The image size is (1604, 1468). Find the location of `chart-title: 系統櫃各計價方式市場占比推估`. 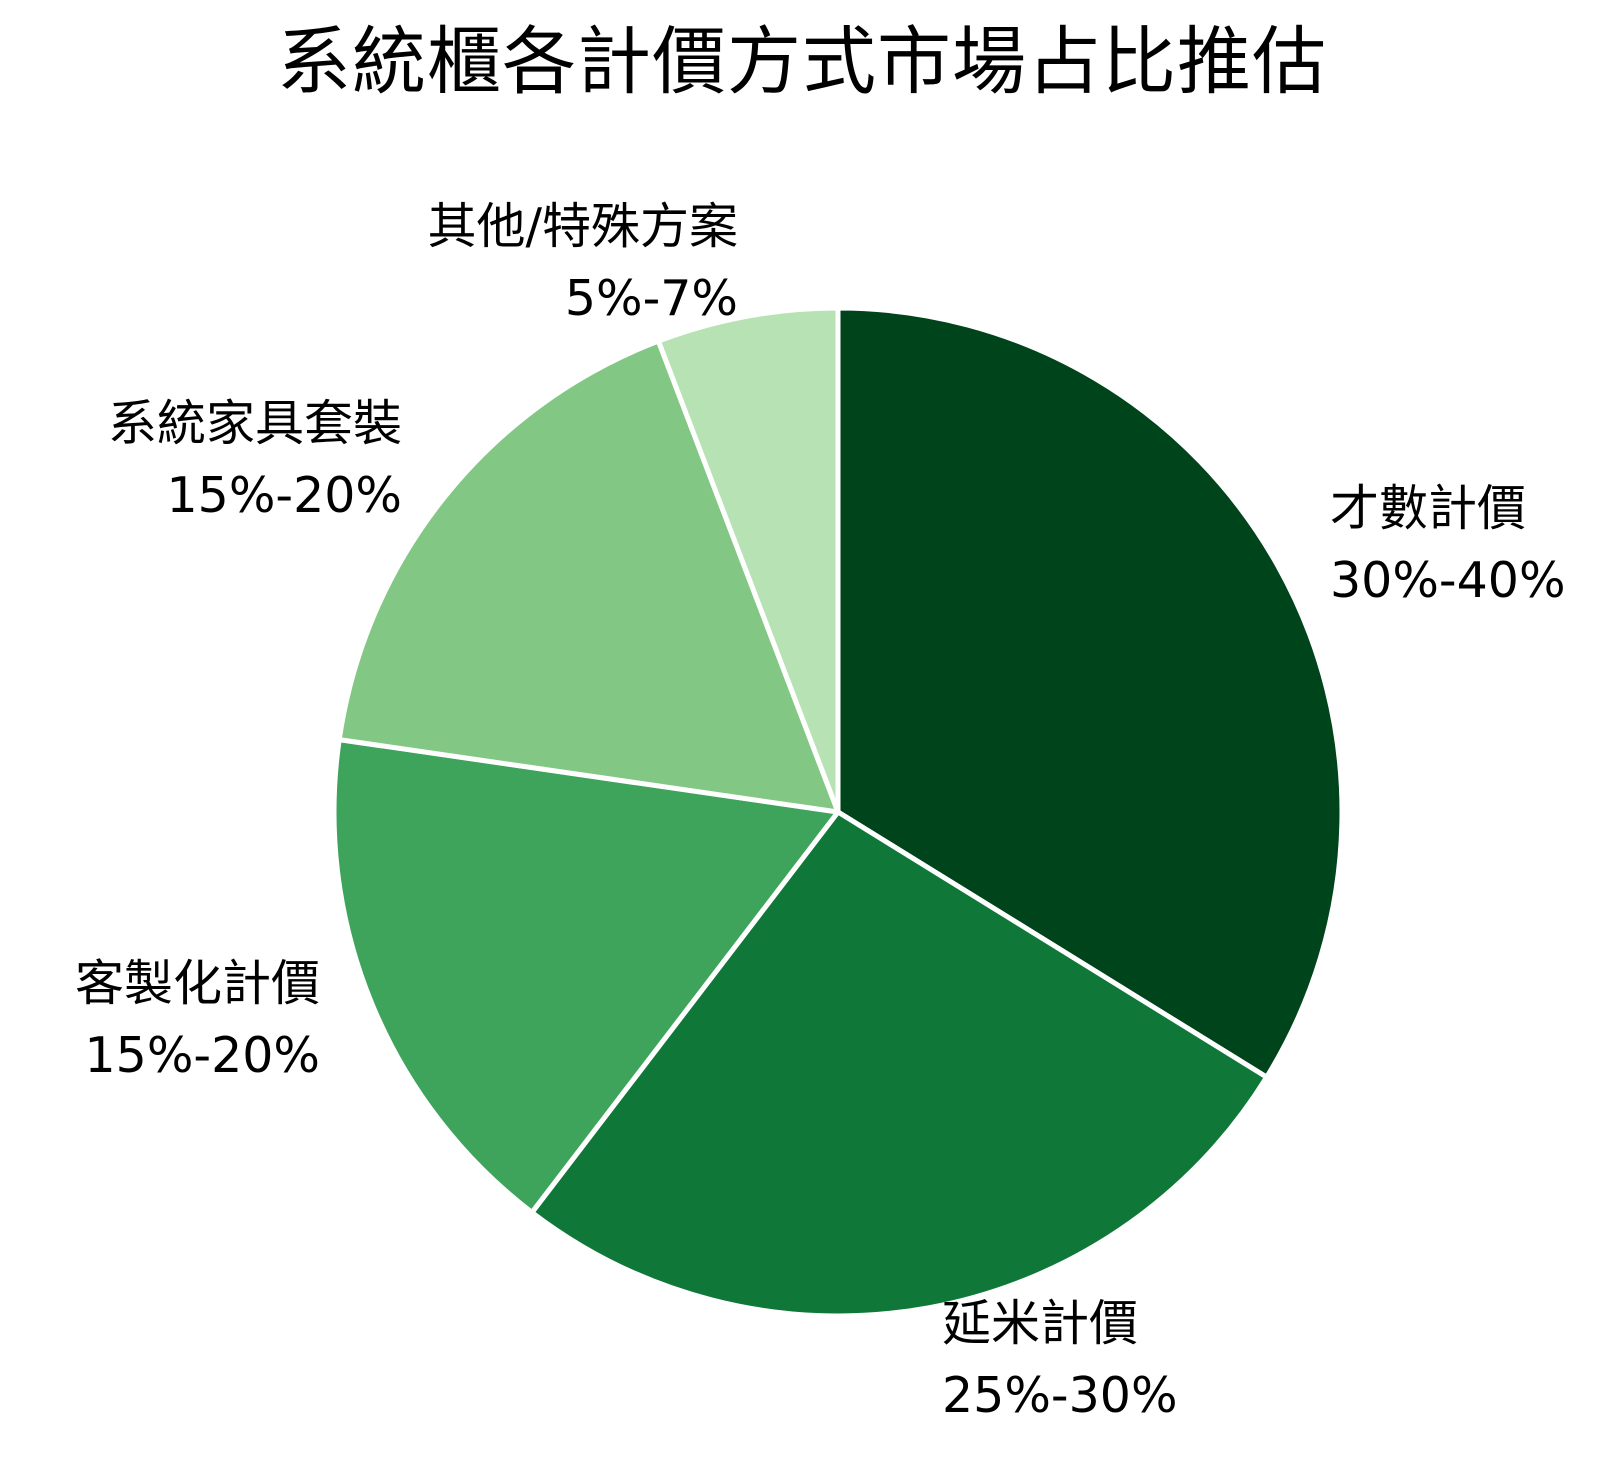

chart-title: 系統櫃各計價方式市場占比推估 is located at coordinates (802, 62).